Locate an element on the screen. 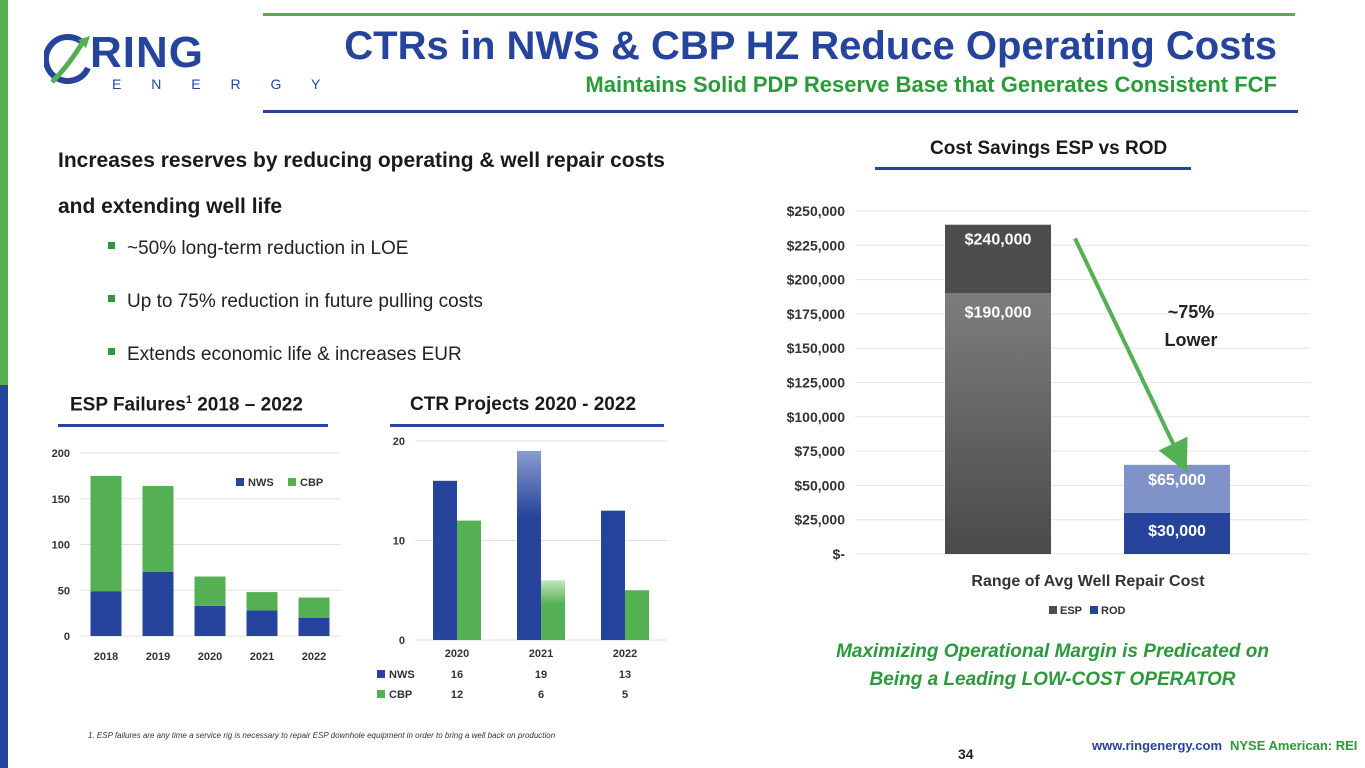  x-tick-label: 2019 is located at coordinates (158, 657).